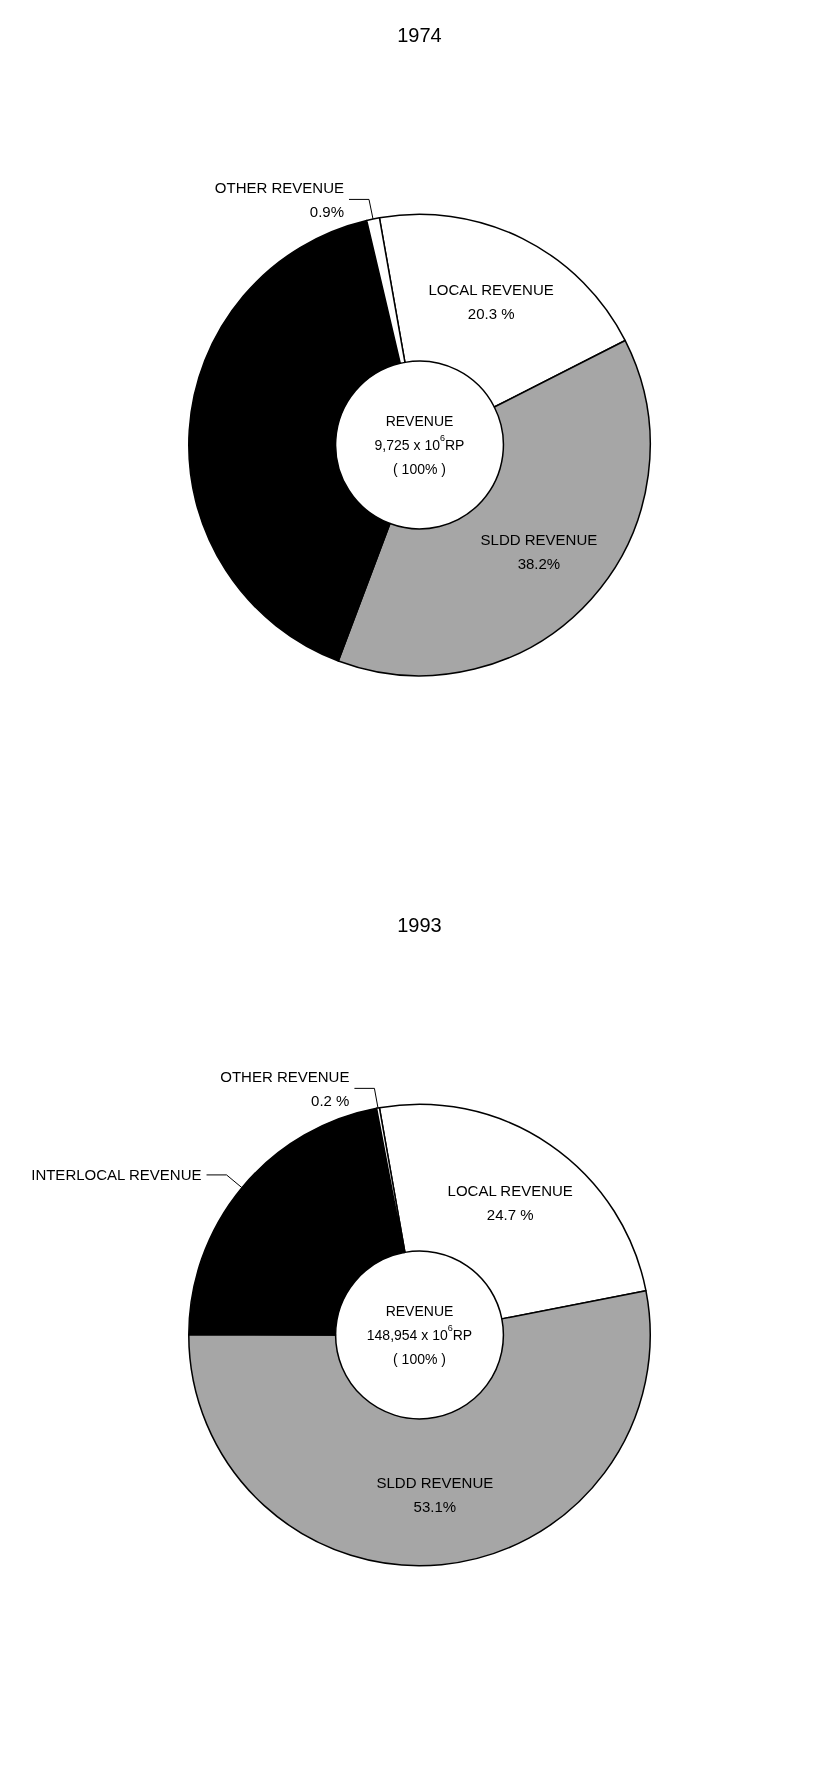 This screenshot has width=839, height=1786. I want to click on data-label: 0.9%, so click(326, 211).